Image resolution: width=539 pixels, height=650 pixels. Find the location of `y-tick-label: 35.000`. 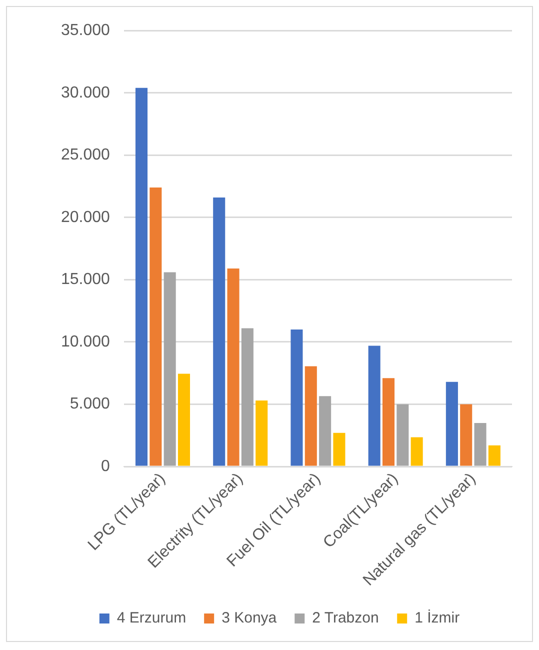

y-tick-label: 35.000 is located at coordinates (85, 31).